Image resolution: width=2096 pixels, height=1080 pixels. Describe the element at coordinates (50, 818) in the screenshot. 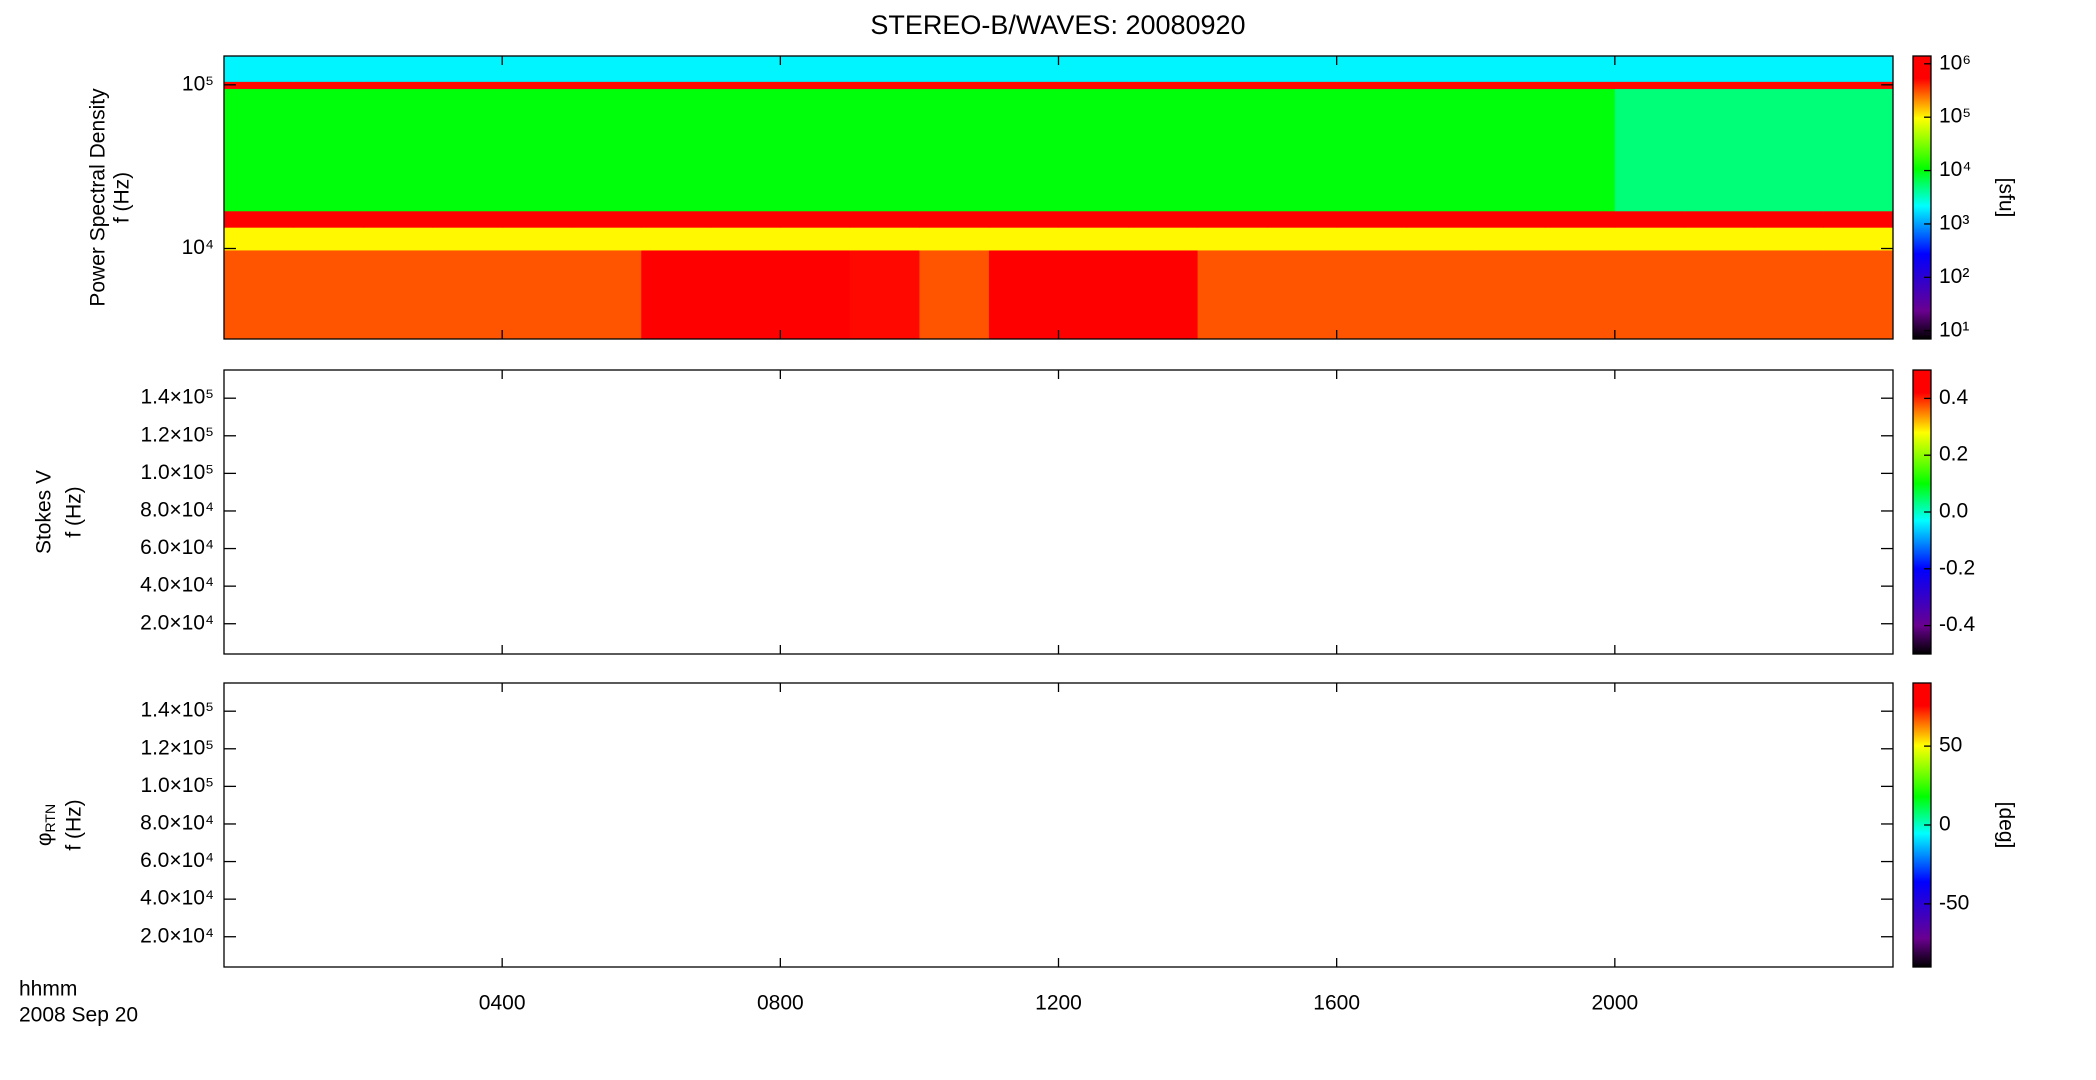

I see `y-axis-subscript: RTN` at that location.